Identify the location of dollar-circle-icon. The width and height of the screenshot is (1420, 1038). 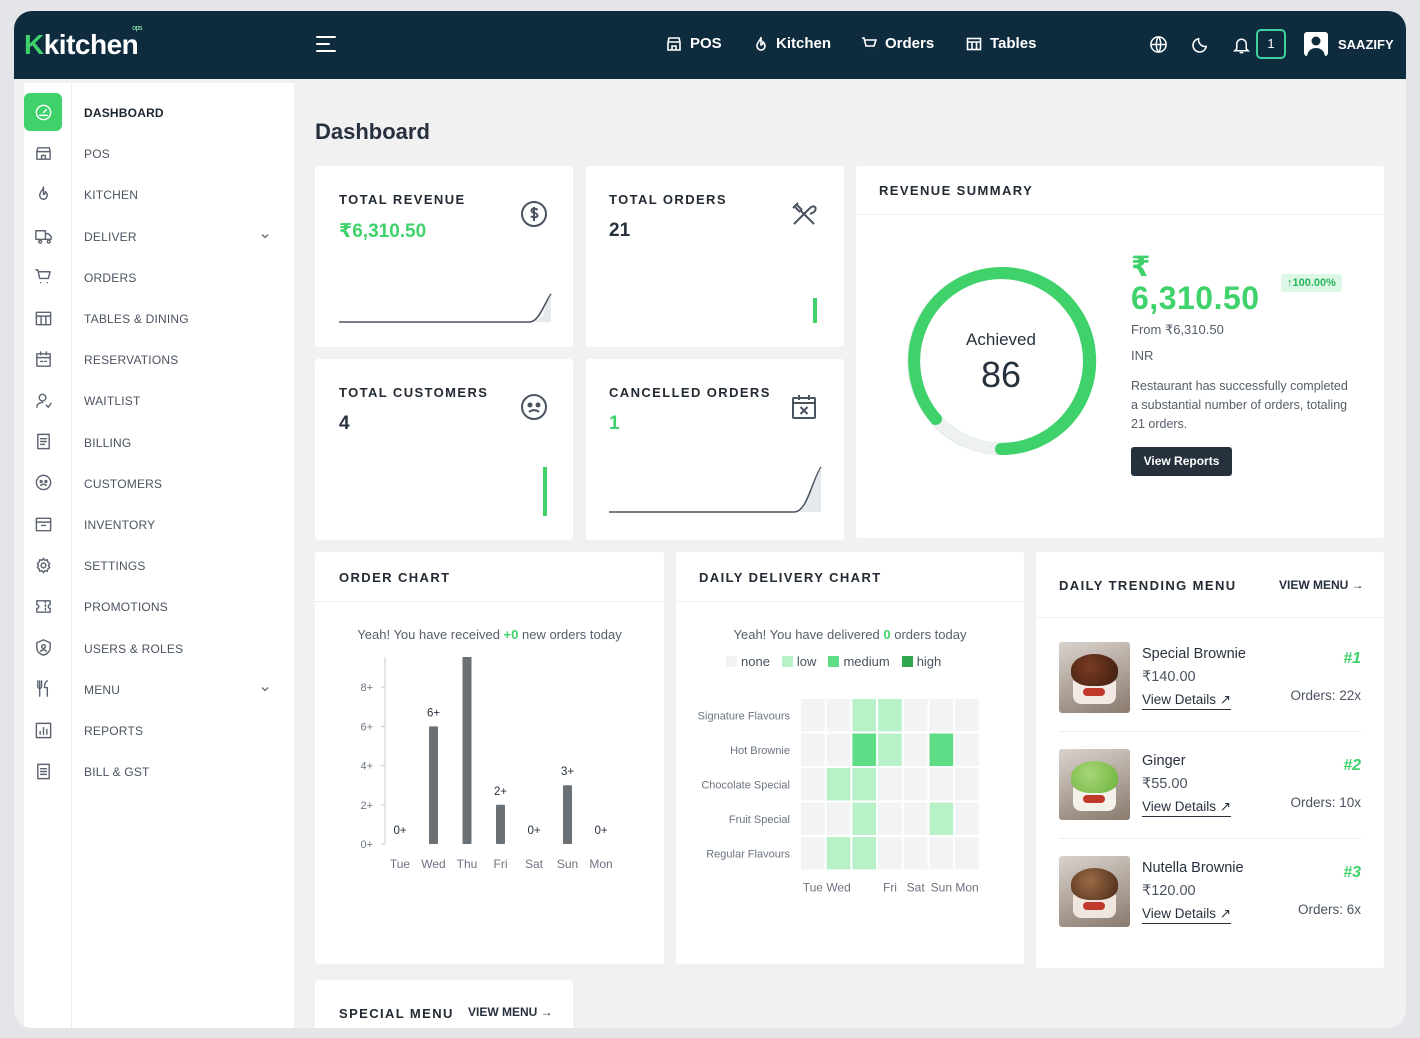
(534, 214).